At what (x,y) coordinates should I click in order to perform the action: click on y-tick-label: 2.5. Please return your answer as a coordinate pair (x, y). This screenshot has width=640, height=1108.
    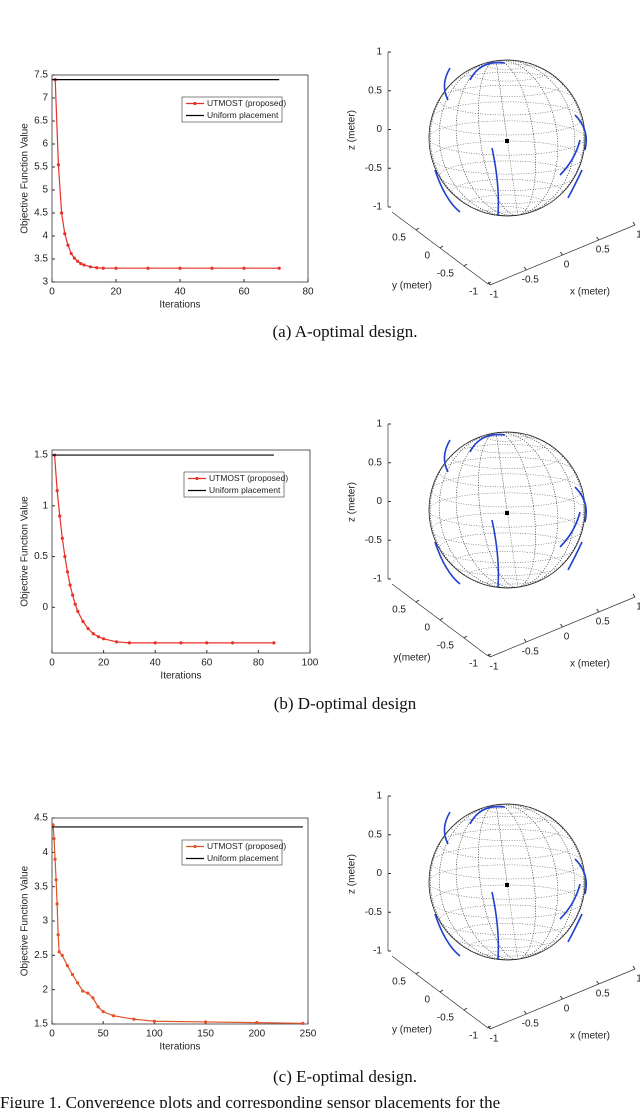
    Looking at the image, I should click on (41, 955).